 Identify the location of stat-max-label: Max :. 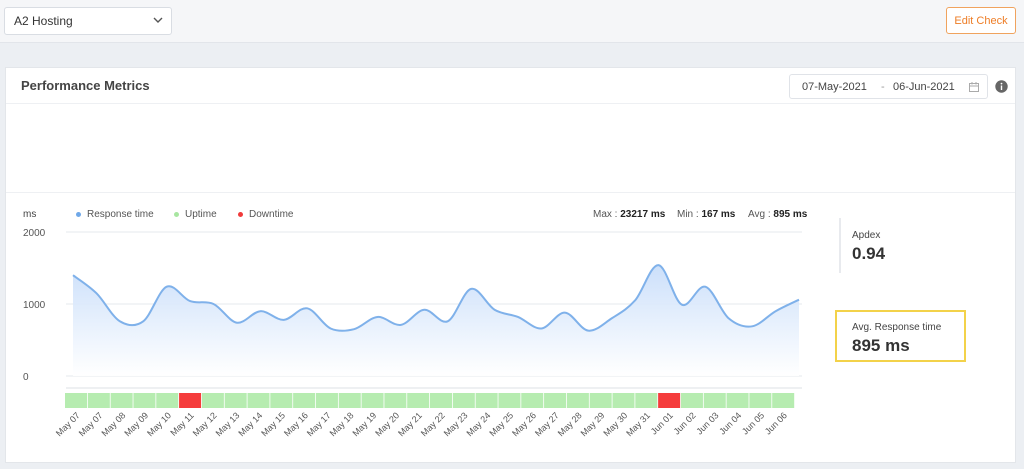
(605, 214).